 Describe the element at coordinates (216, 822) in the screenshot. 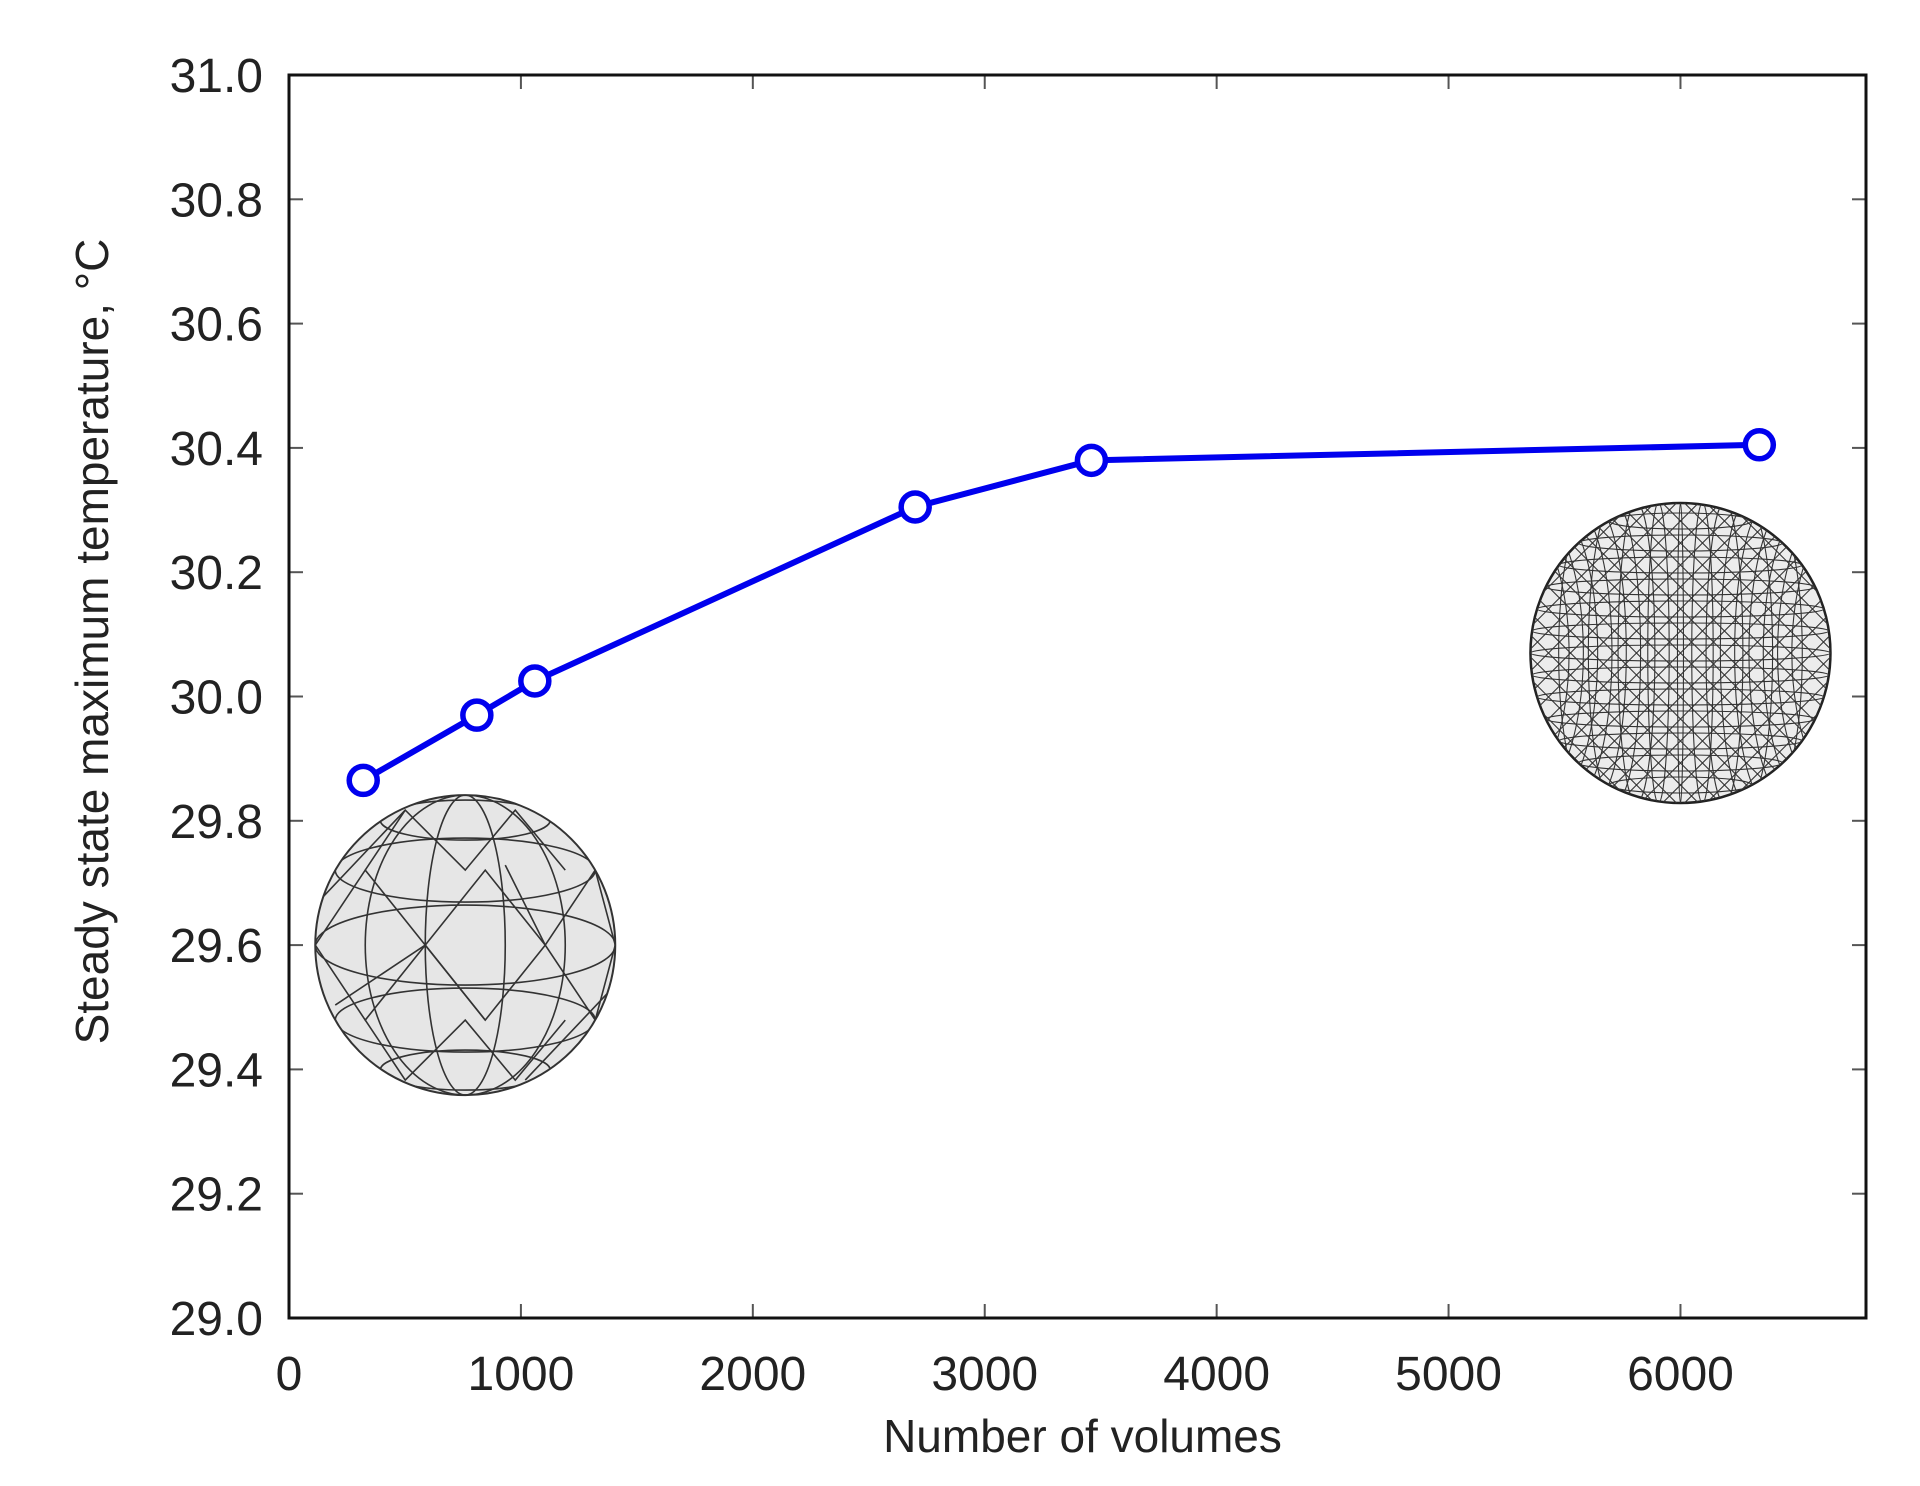

I see `y-tick-label: 29.8` at that location.